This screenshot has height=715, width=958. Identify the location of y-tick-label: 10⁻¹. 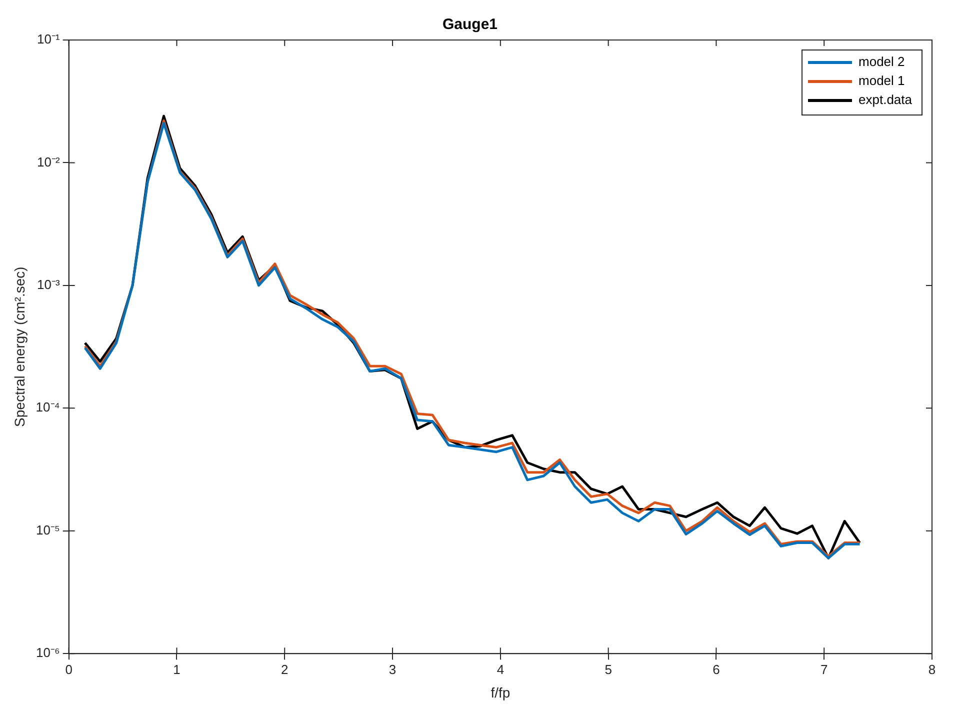
(49, 39).